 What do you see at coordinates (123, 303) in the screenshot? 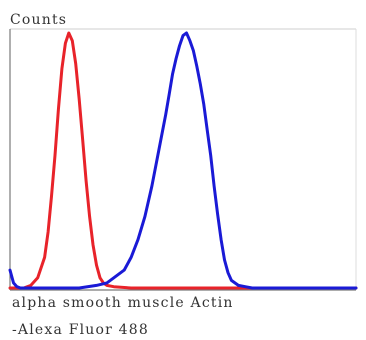
I see `x-axis-label: alpha smooth muscle Actin` at bounding box center [123, 303].